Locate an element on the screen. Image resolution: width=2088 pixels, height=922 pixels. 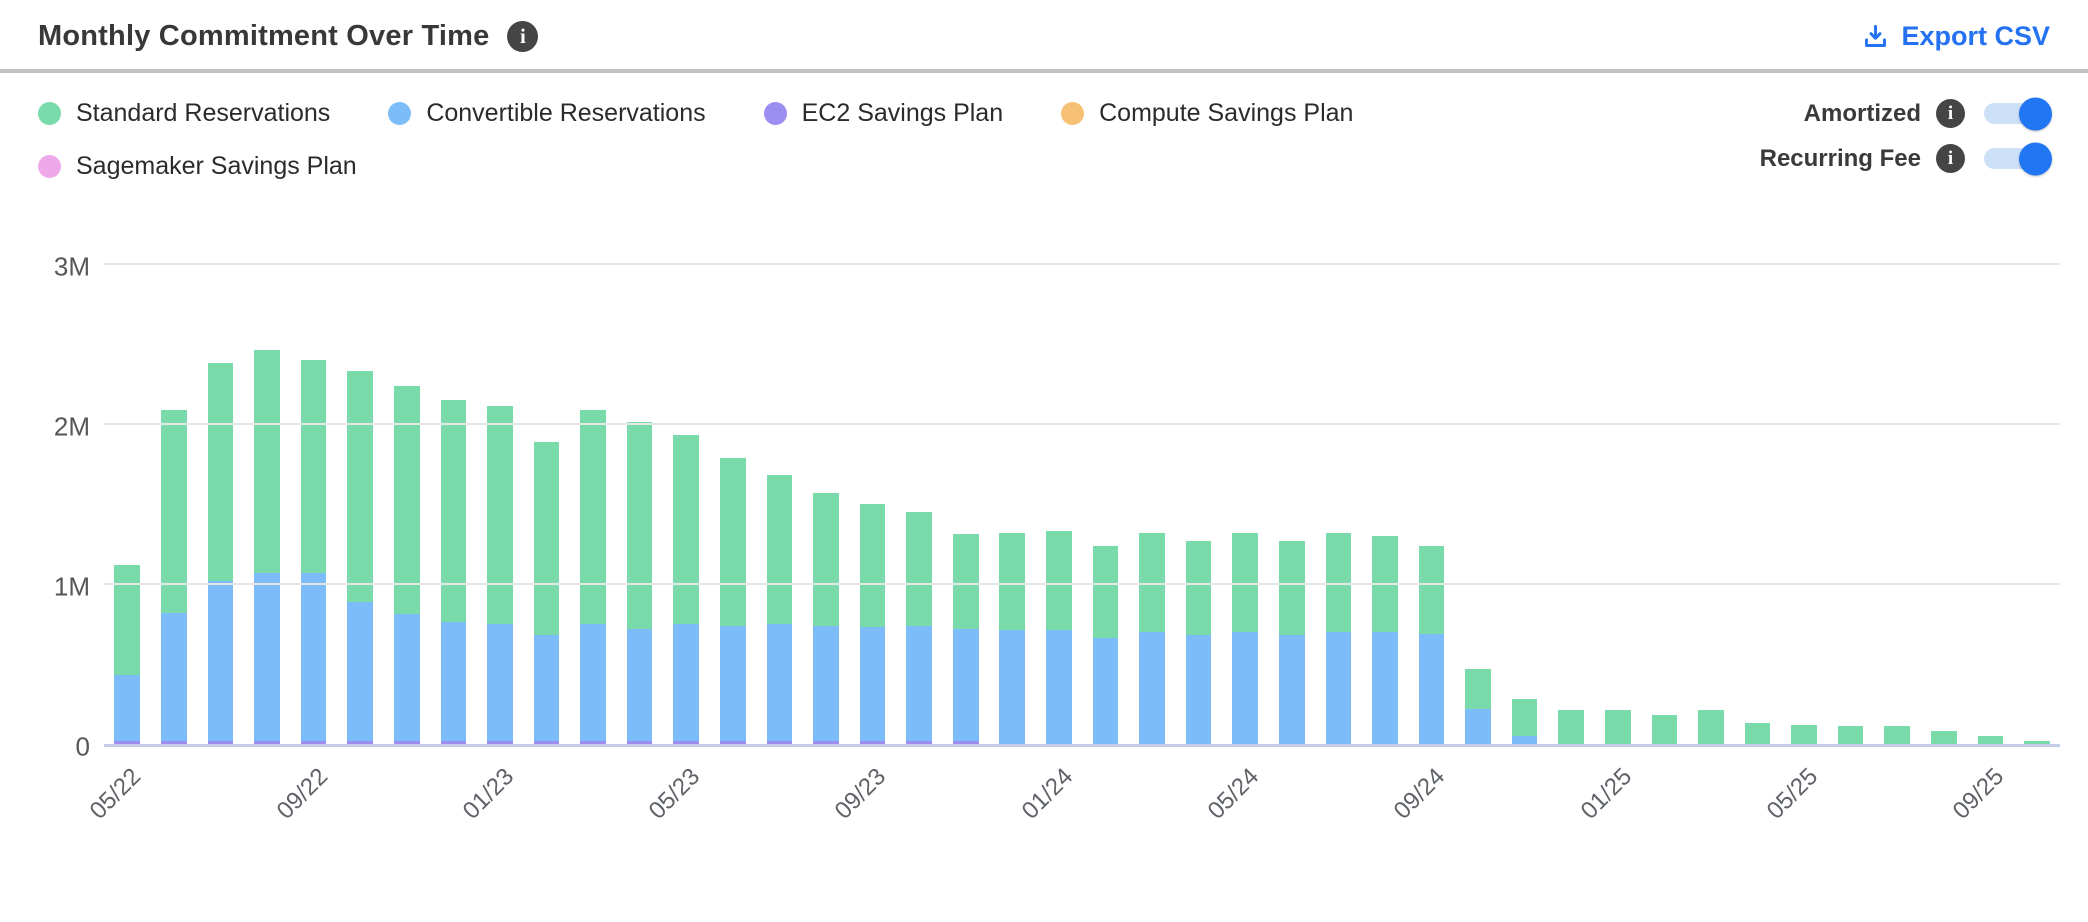
export-csv-label: Export CSV is located at coordinates (1975, 36).